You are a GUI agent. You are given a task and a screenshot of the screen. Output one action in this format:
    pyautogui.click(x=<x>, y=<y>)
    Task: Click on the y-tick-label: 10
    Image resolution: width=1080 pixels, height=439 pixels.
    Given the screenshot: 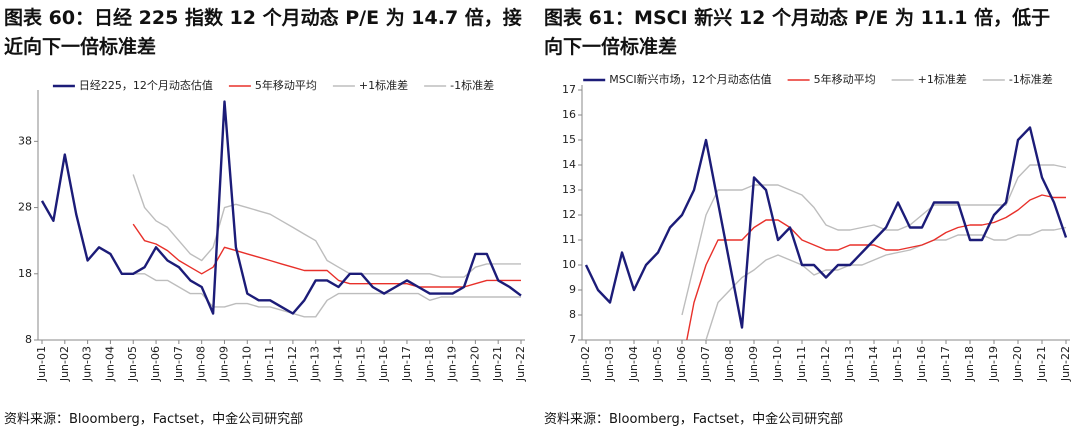 What is the action you would take?
    pyautogui.click(x=569, y=264)
    